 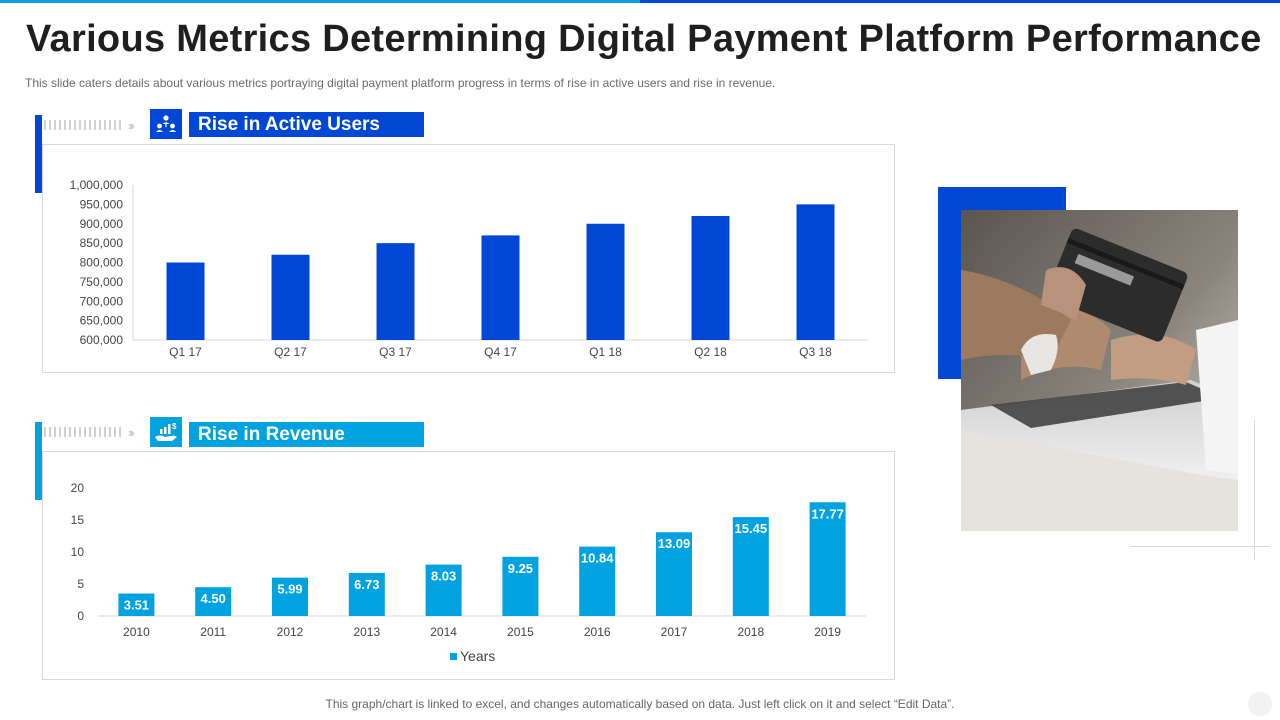 I want to click on data-label: 17.77, so click(x=827, y=513).